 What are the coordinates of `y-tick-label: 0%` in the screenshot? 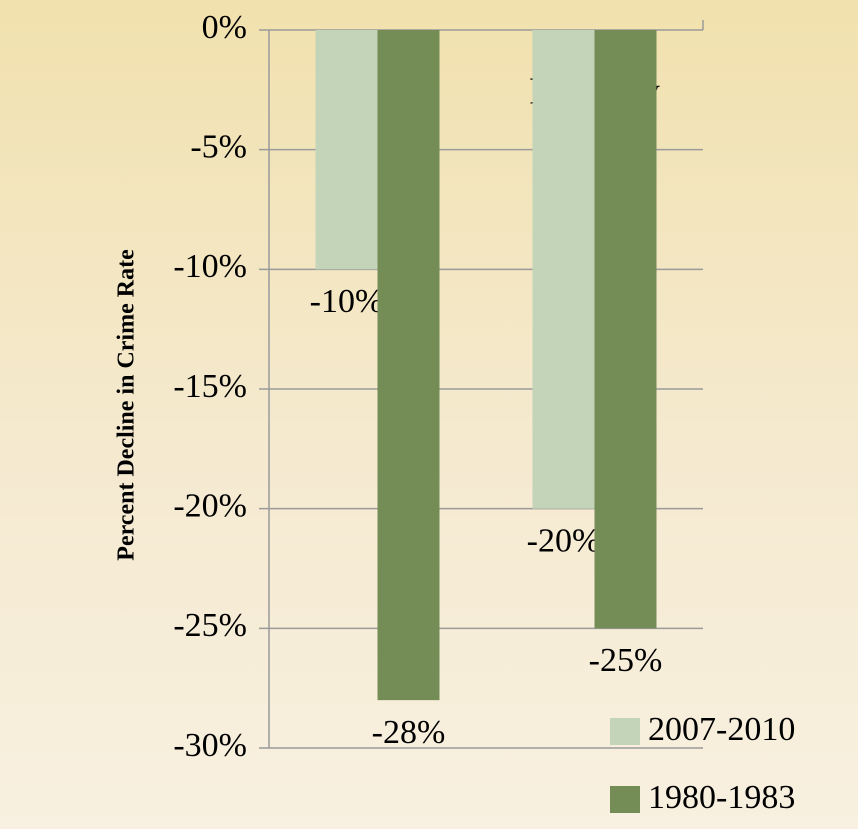 It's located at (224, 27).